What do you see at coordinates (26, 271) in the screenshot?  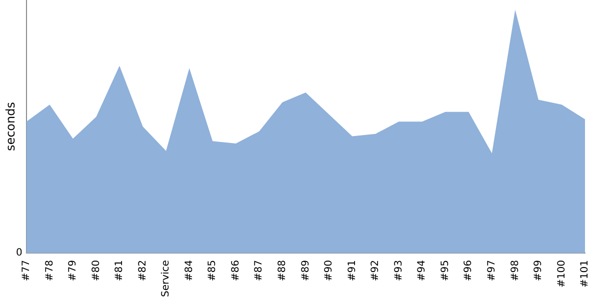 I see `x-tick-label: #77` at bounding box center [26, 271].